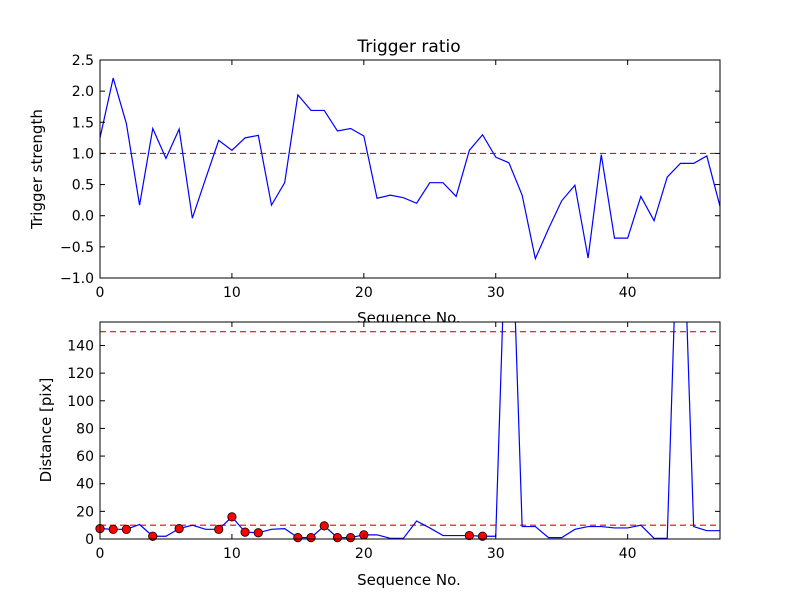 This screenshot has width=800, height=600. I want to click on y-tick-label: 1.5, so click(83, 123).